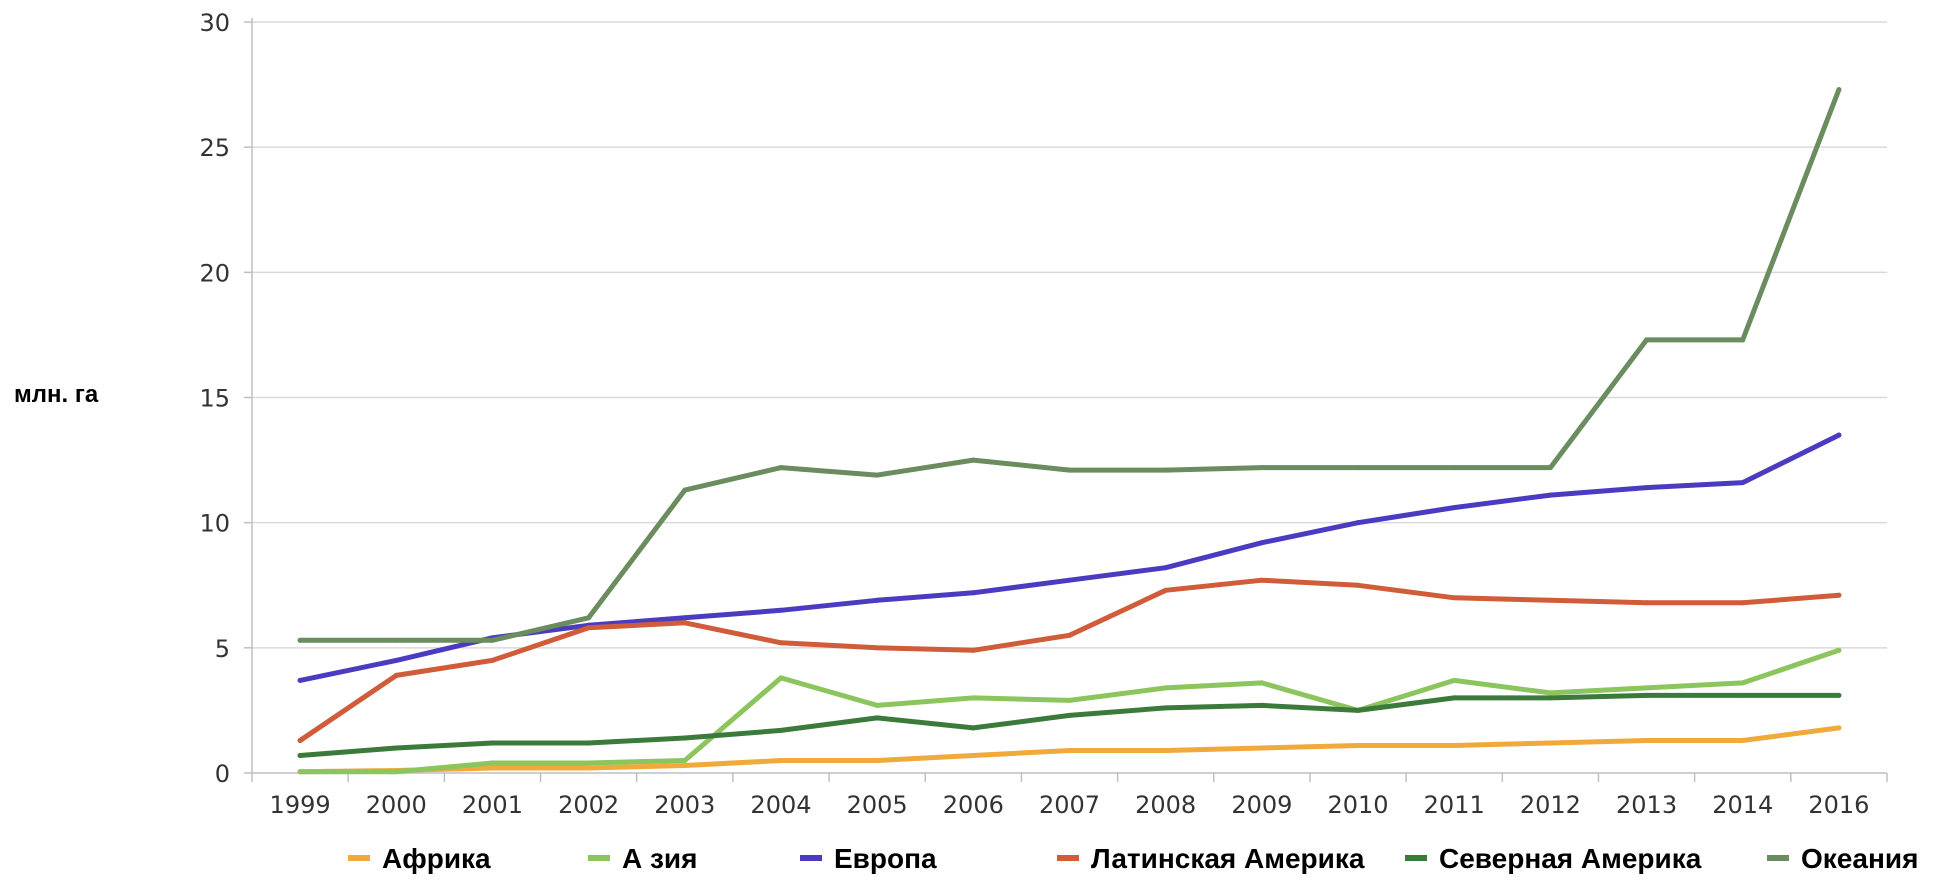  Describe the element at coordinates (214, 524) in the screenshot. I see `y-tick-label: 10` at that location.